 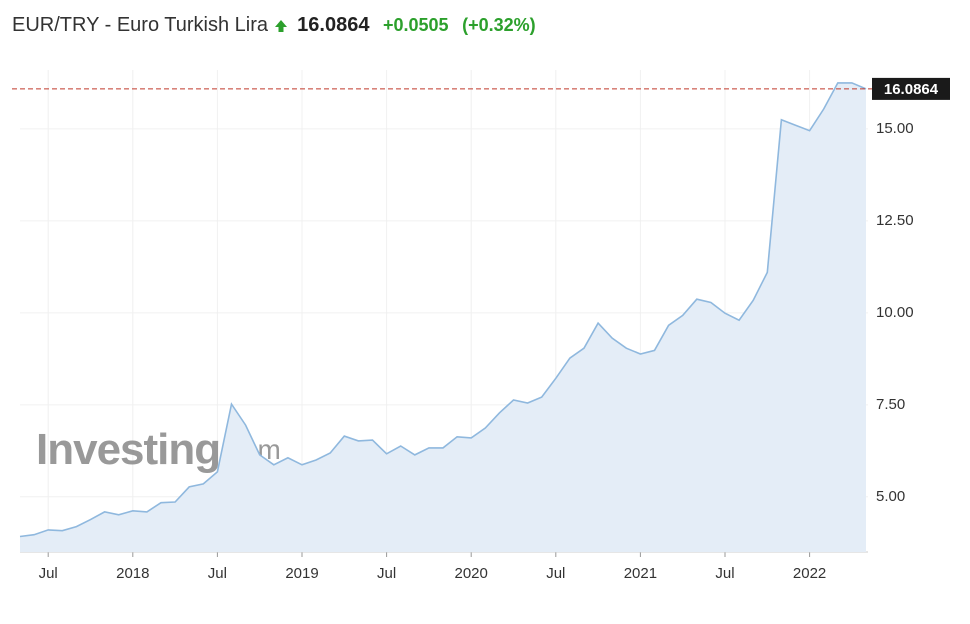 I want to click on y-tick-label: 15.00, so click(x=895, y=128).